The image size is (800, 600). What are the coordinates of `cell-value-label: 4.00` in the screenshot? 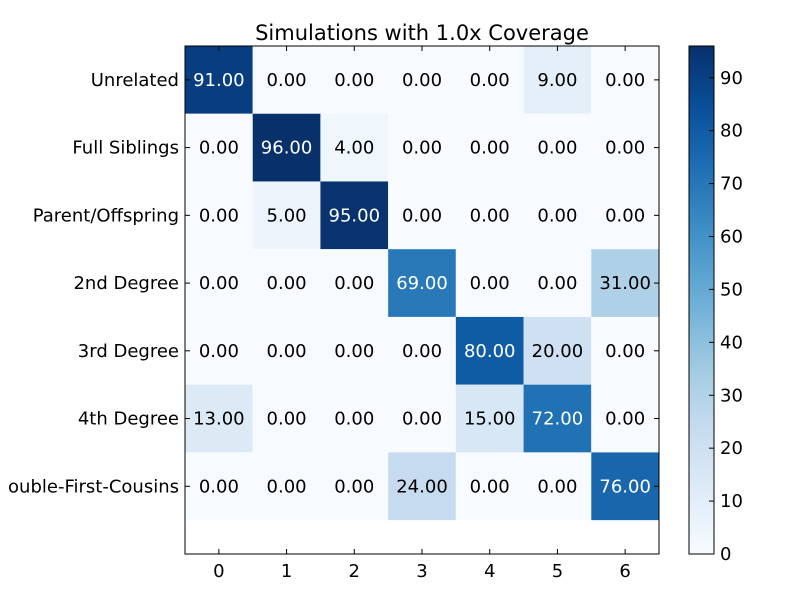 It's located at (354, 148).